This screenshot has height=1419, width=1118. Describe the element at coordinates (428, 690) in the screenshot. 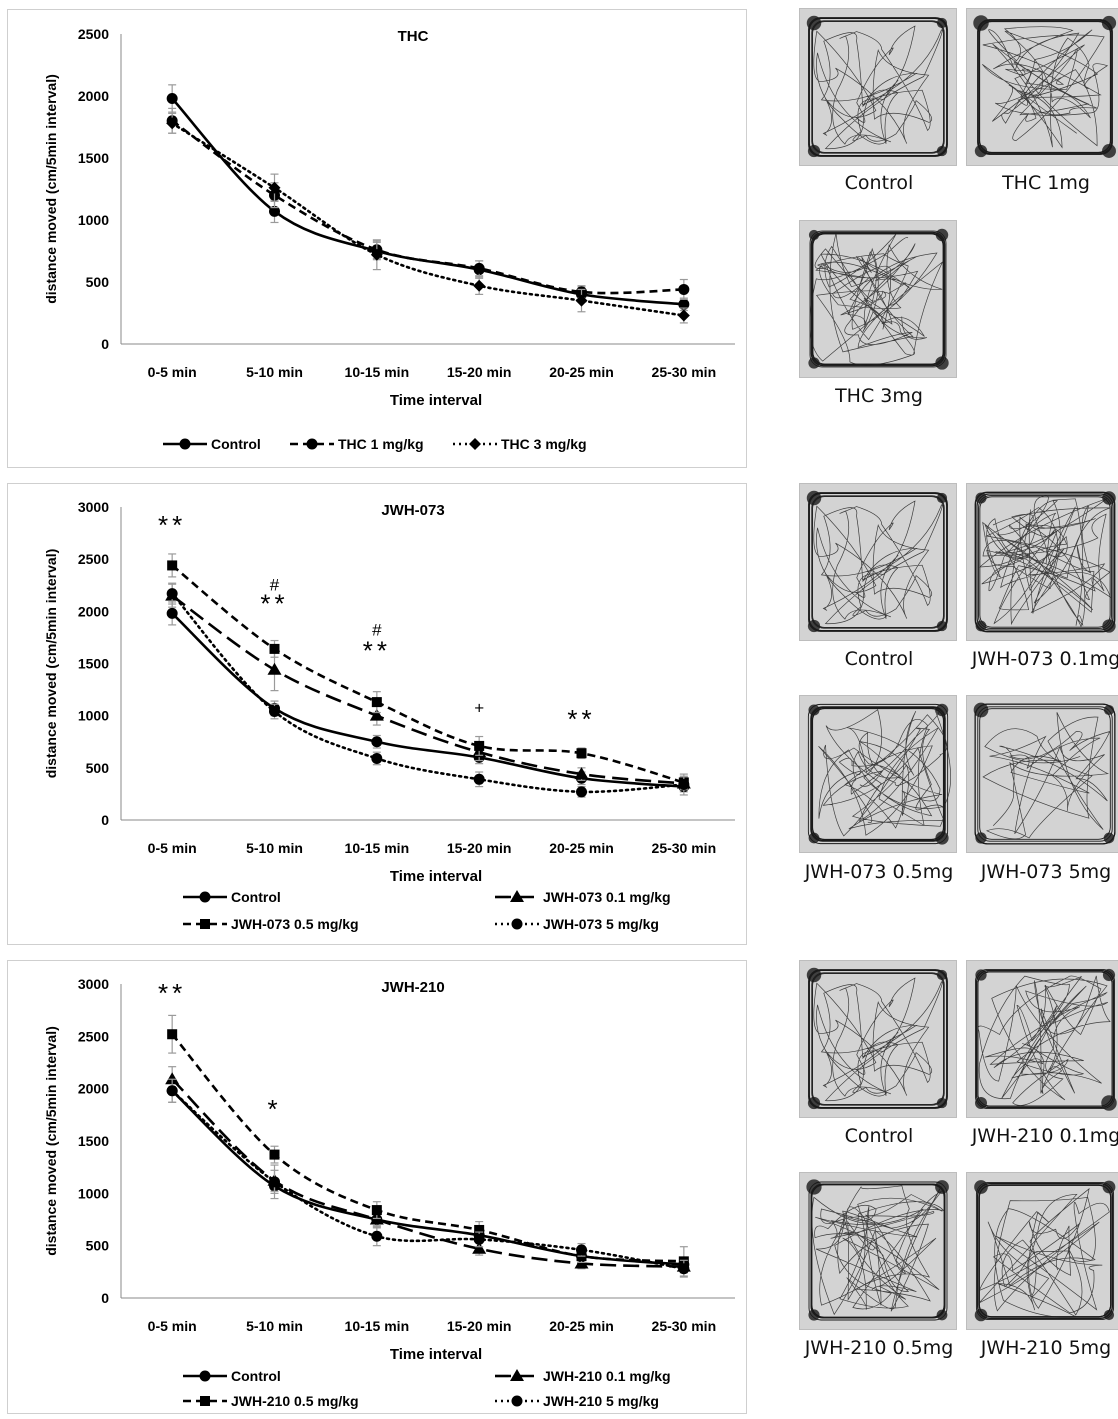

I see `series-jwh-073-5-mg-kg` at that location.